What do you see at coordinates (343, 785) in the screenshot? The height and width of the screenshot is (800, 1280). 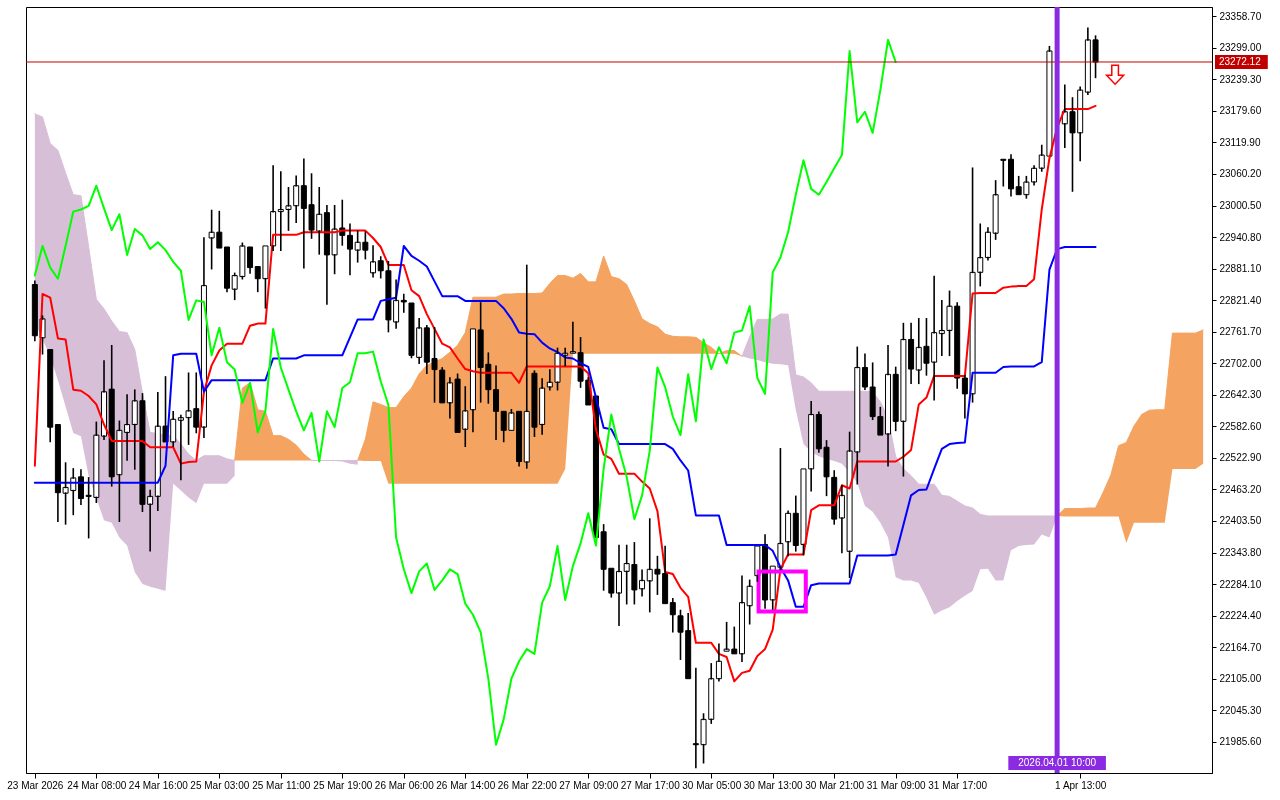 I see `x-tick-label: 25 Mar 19:00` at bounding box center [343, 785].